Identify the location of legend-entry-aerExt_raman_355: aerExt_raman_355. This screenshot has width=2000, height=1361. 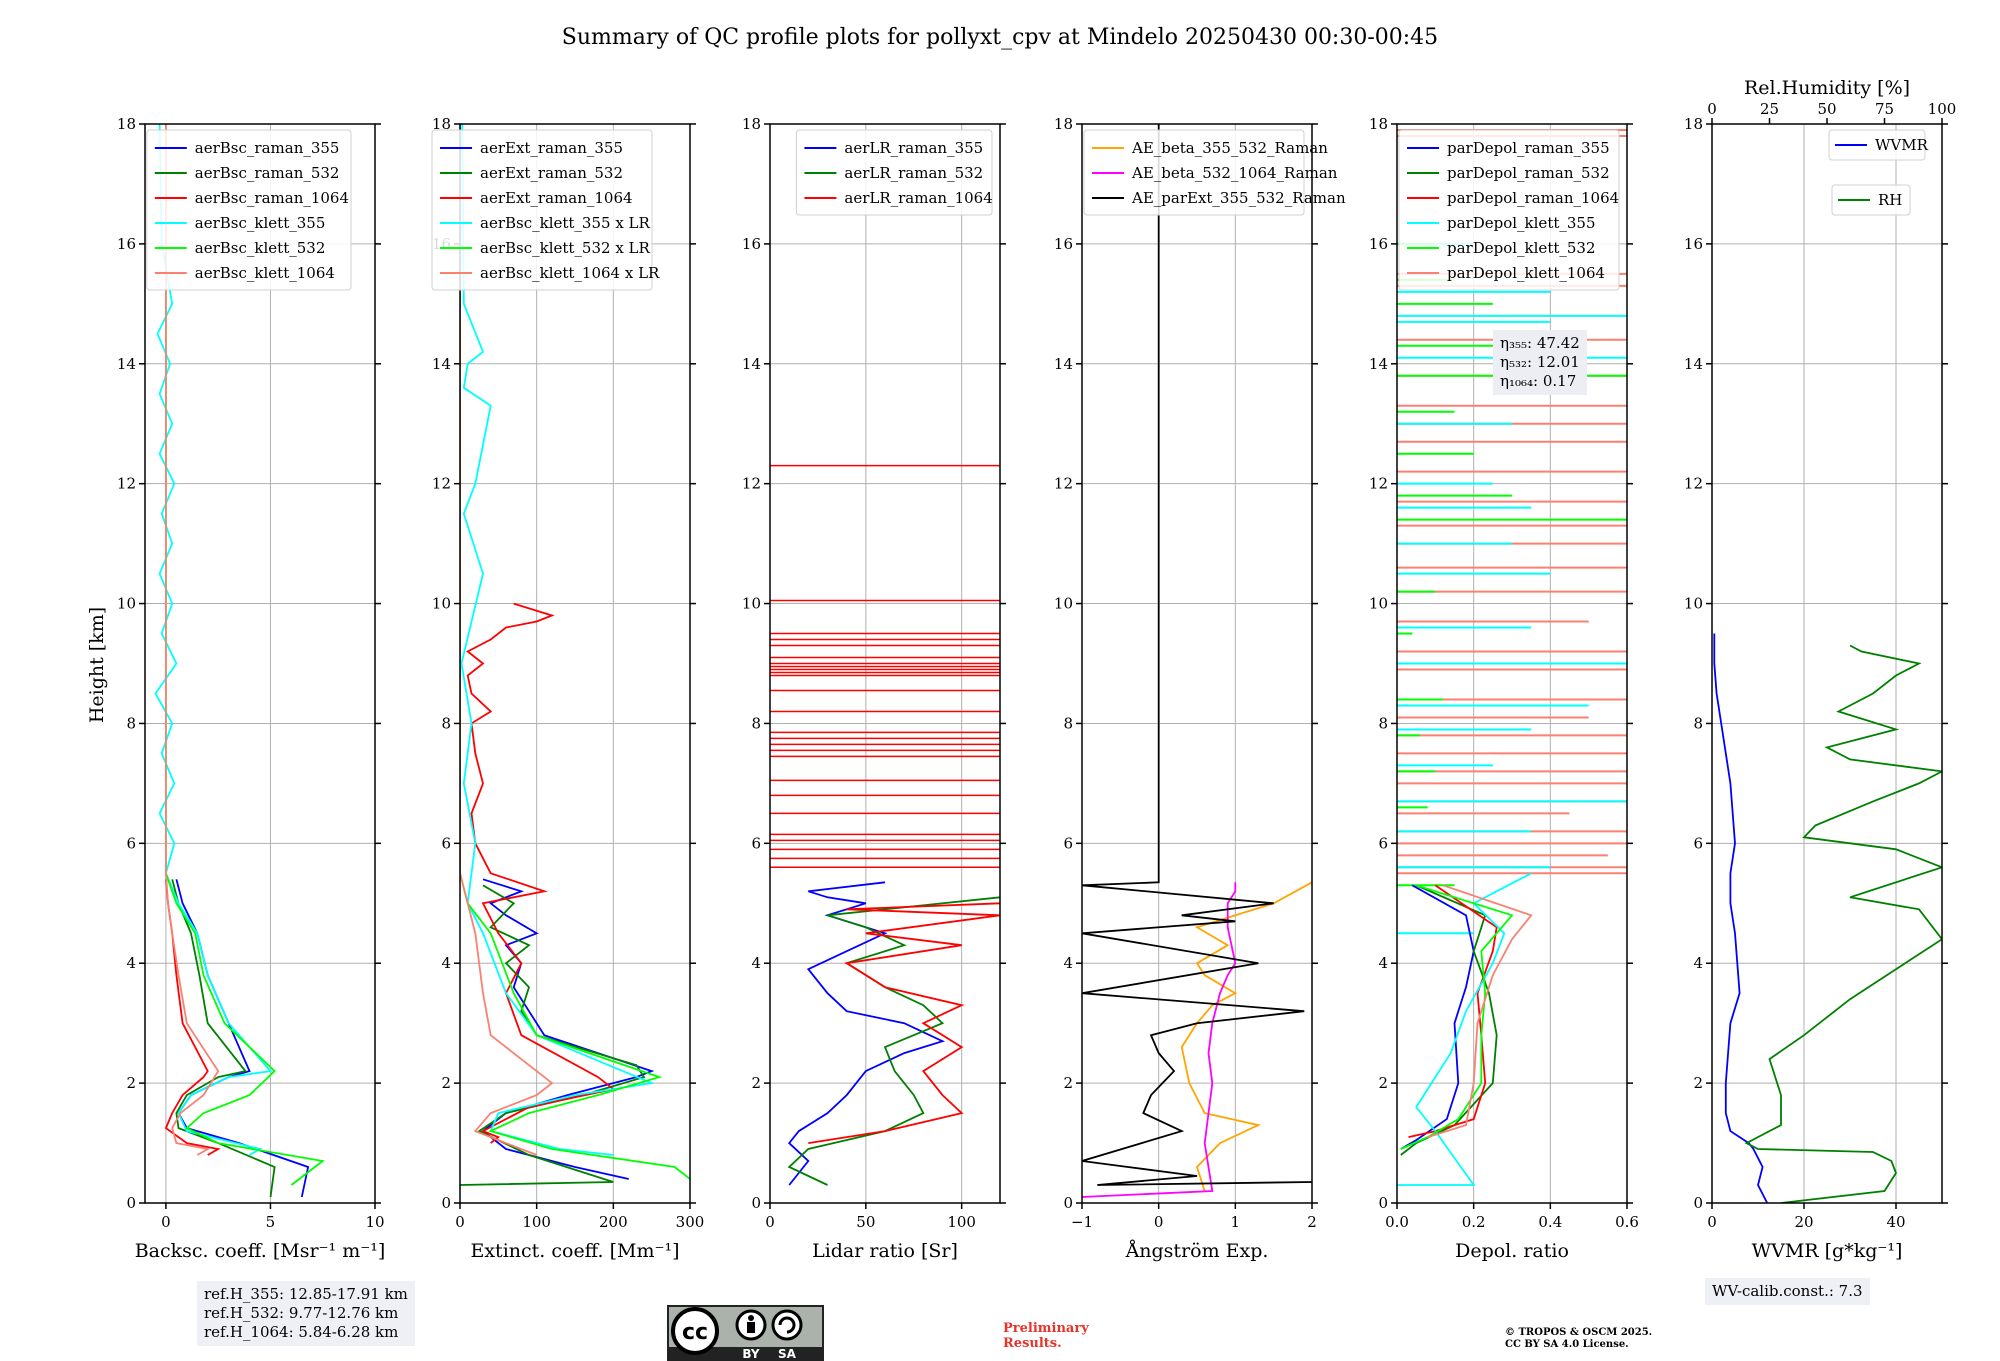
(551, 148).